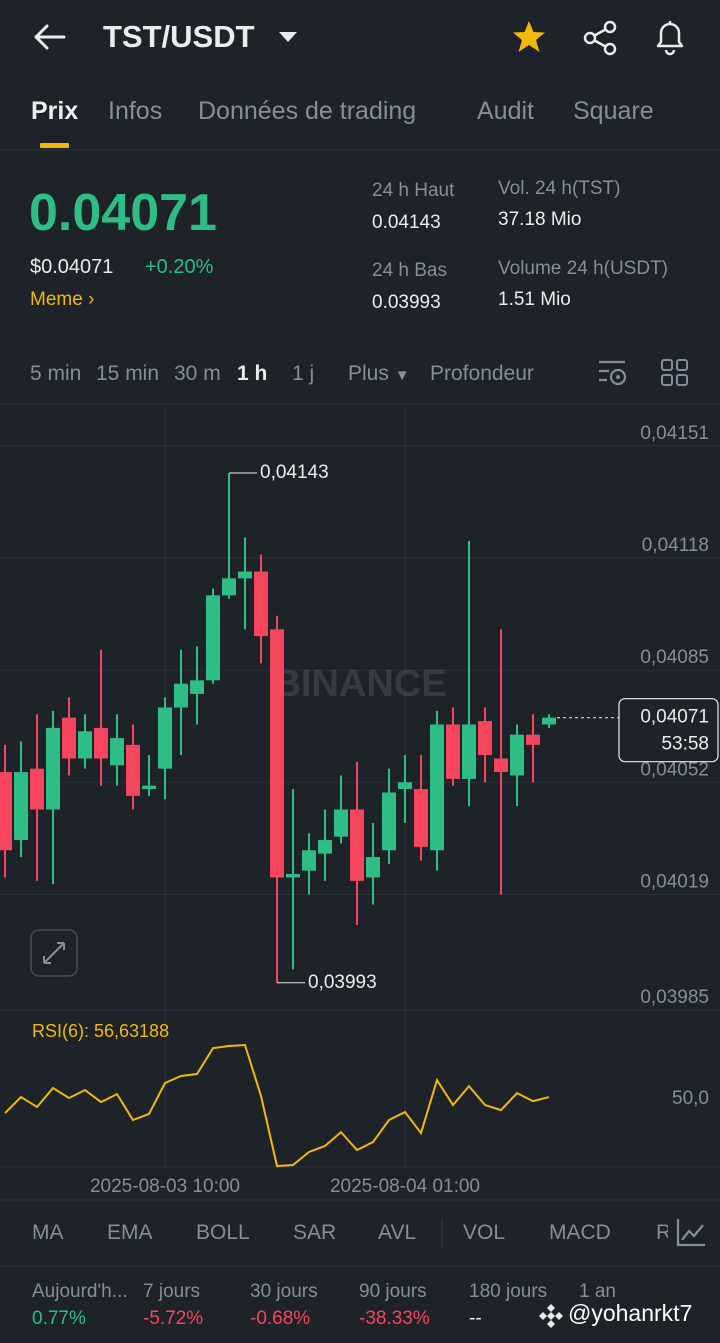 This screenshot has width=720, height=1343. Describe the element at coordinates (315, 1232) in the screenshot. I see `indicator: SAR` at that location.